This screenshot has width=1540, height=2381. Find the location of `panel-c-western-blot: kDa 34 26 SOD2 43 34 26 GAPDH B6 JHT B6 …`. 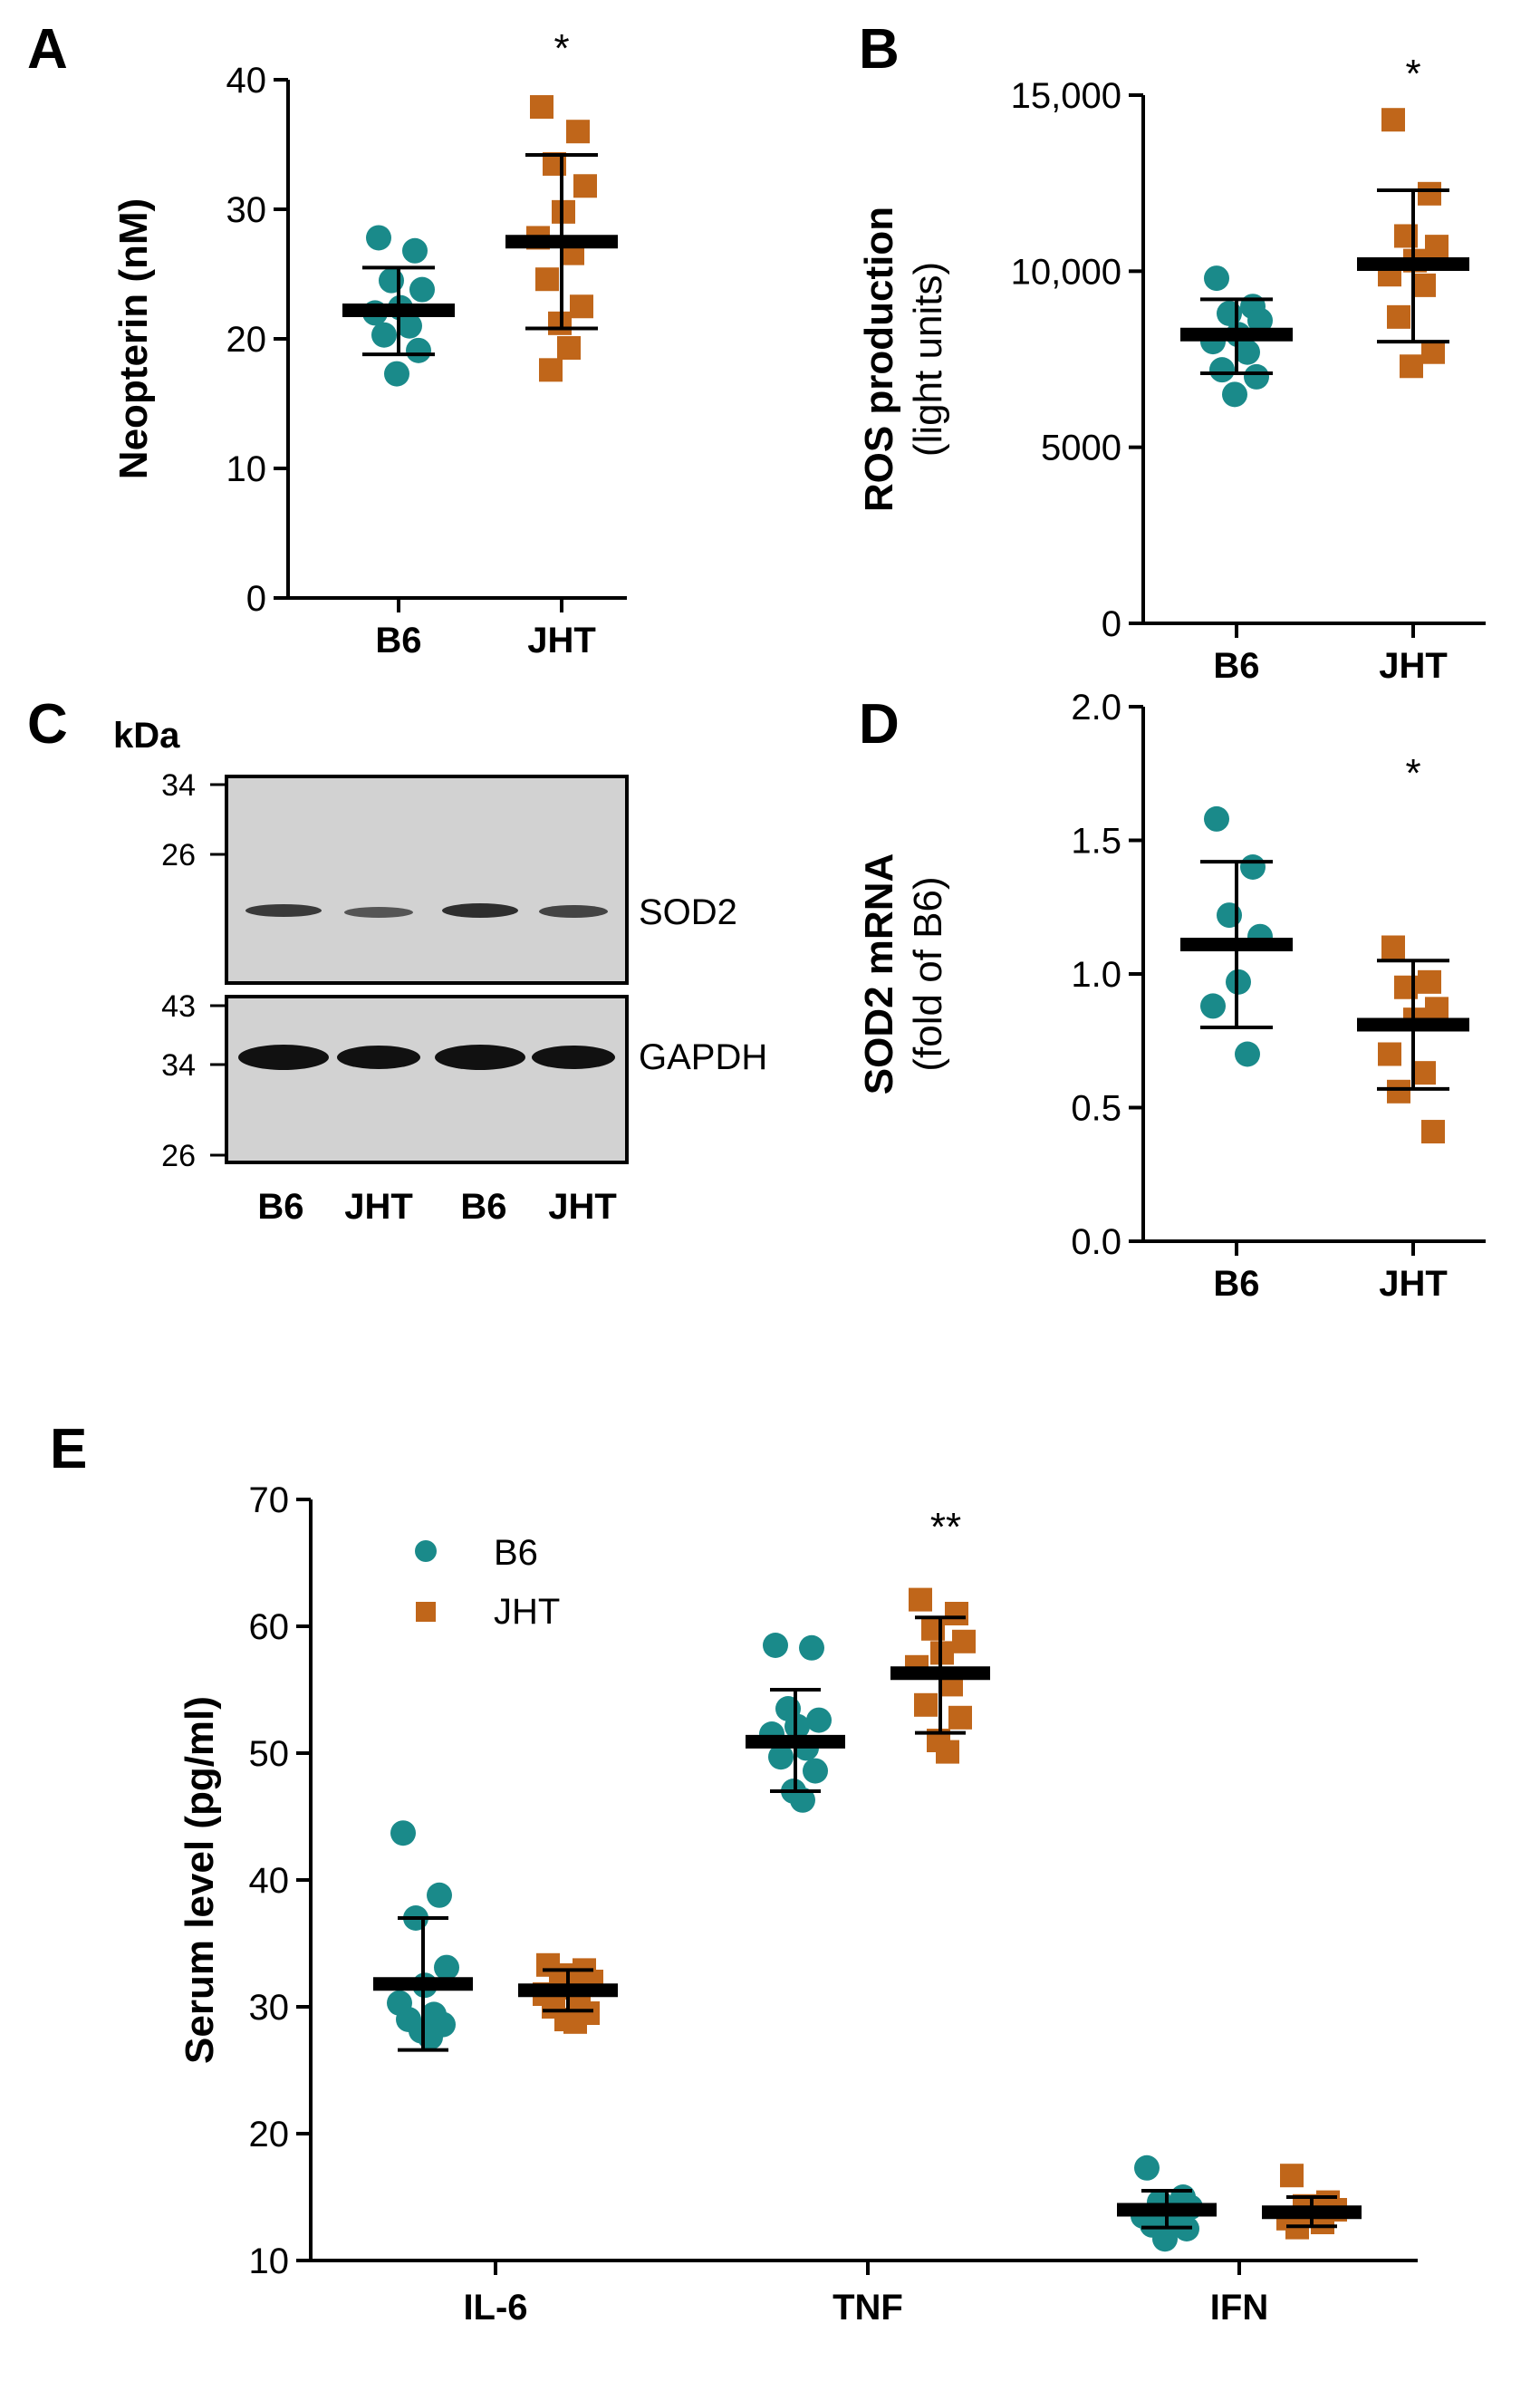

panel-c-western-blot: kDa 34 26 SOD2 43 34 26 GAPDH B6 JHT B6 … is located at coordinates (440, 971).